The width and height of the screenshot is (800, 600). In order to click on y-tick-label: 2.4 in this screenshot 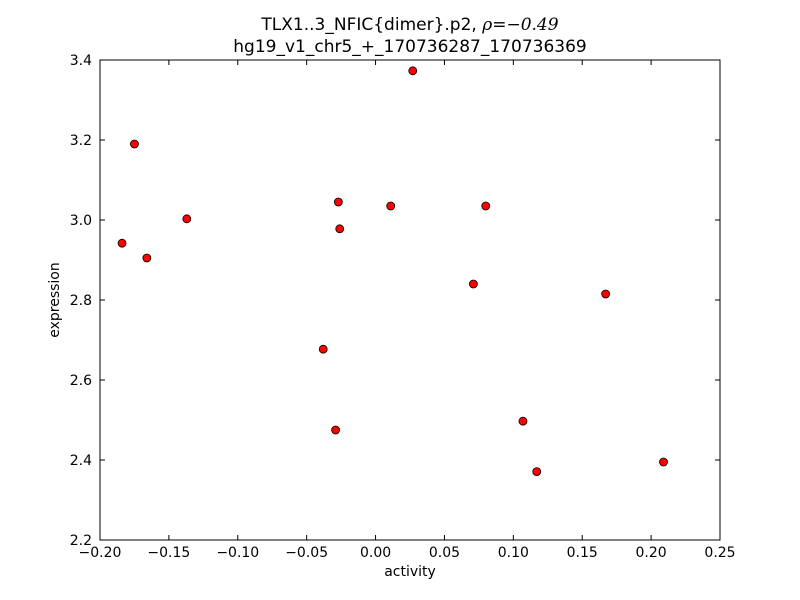, I will do `click(81, 461)`.